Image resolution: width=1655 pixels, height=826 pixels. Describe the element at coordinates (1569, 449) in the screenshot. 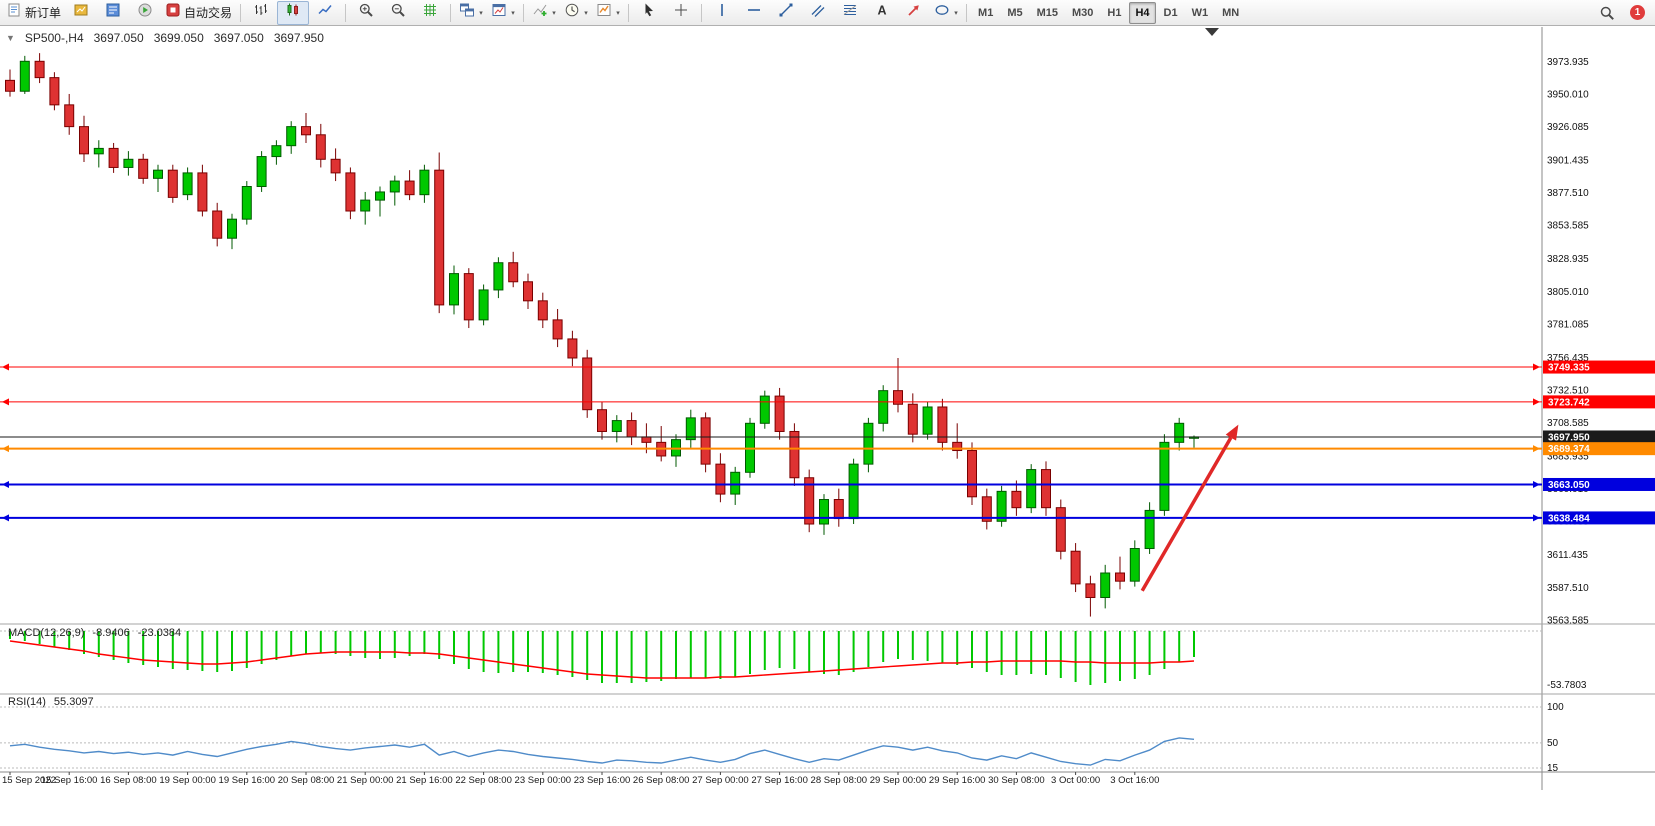

I see `svg-text: 3689.374` at that location.